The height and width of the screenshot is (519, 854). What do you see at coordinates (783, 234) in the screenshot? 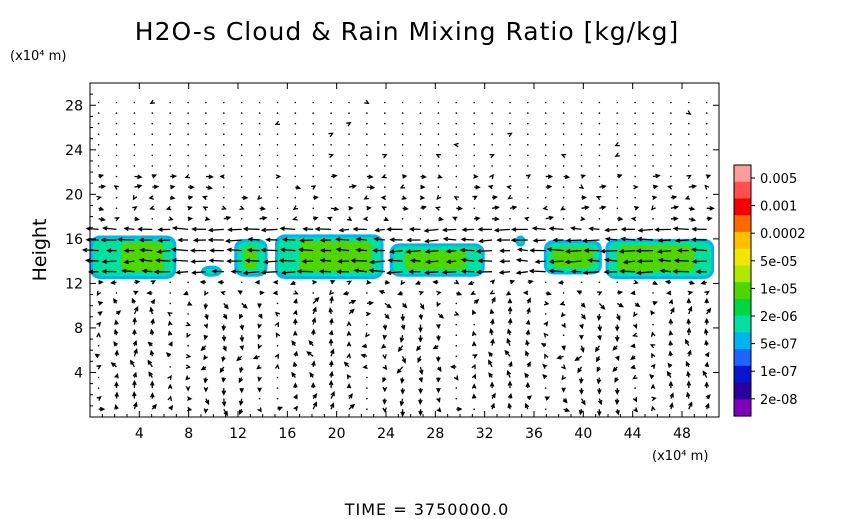
I see `colorbar-label: 0.0002` at bounding box center [783, 234].